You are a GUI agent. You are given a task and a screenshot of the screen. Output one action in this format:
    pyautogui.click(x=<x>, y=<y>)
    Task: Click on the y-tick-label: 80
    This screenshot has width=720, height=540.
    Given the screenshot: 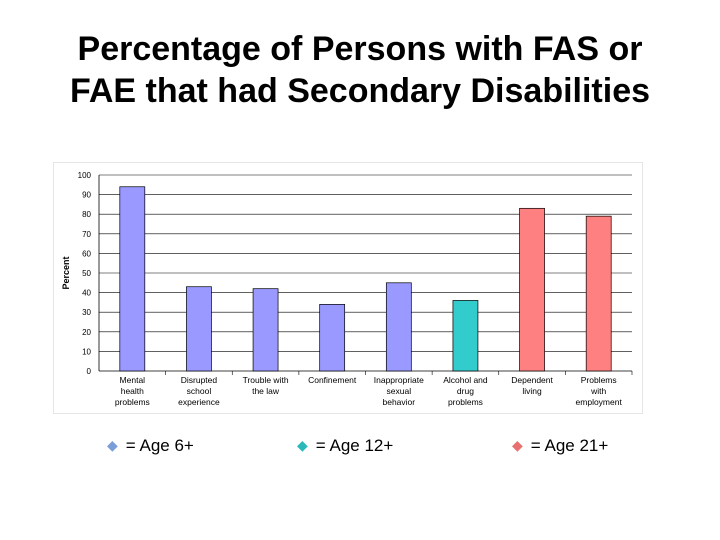 What is the action you would take?
    pyautogui.click(x=86, y=214)
    